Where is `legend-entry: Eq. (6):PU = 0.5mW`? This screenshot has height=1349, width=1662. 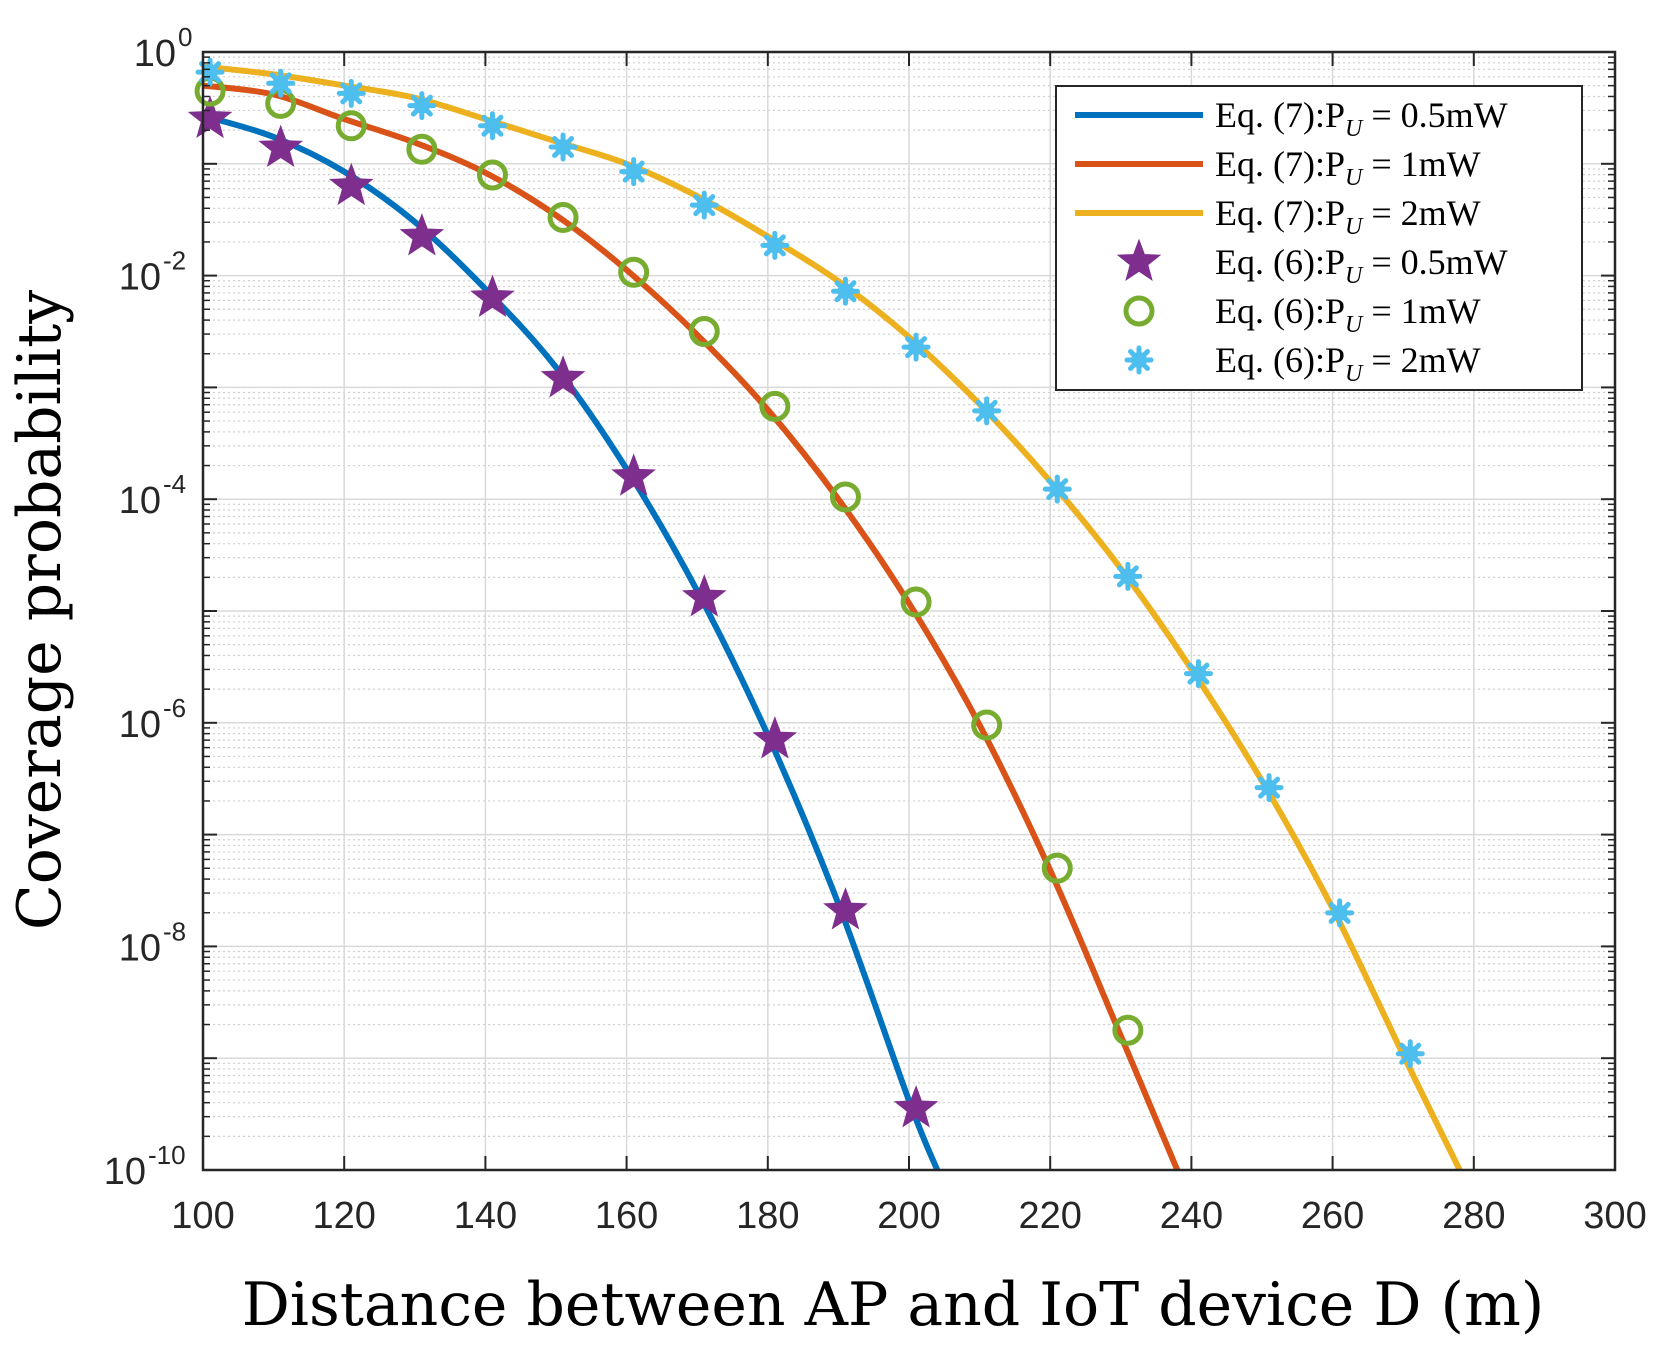 legend-entry: Eq. (6):PU = 0.5mW is located at coordinates (1312, 263).